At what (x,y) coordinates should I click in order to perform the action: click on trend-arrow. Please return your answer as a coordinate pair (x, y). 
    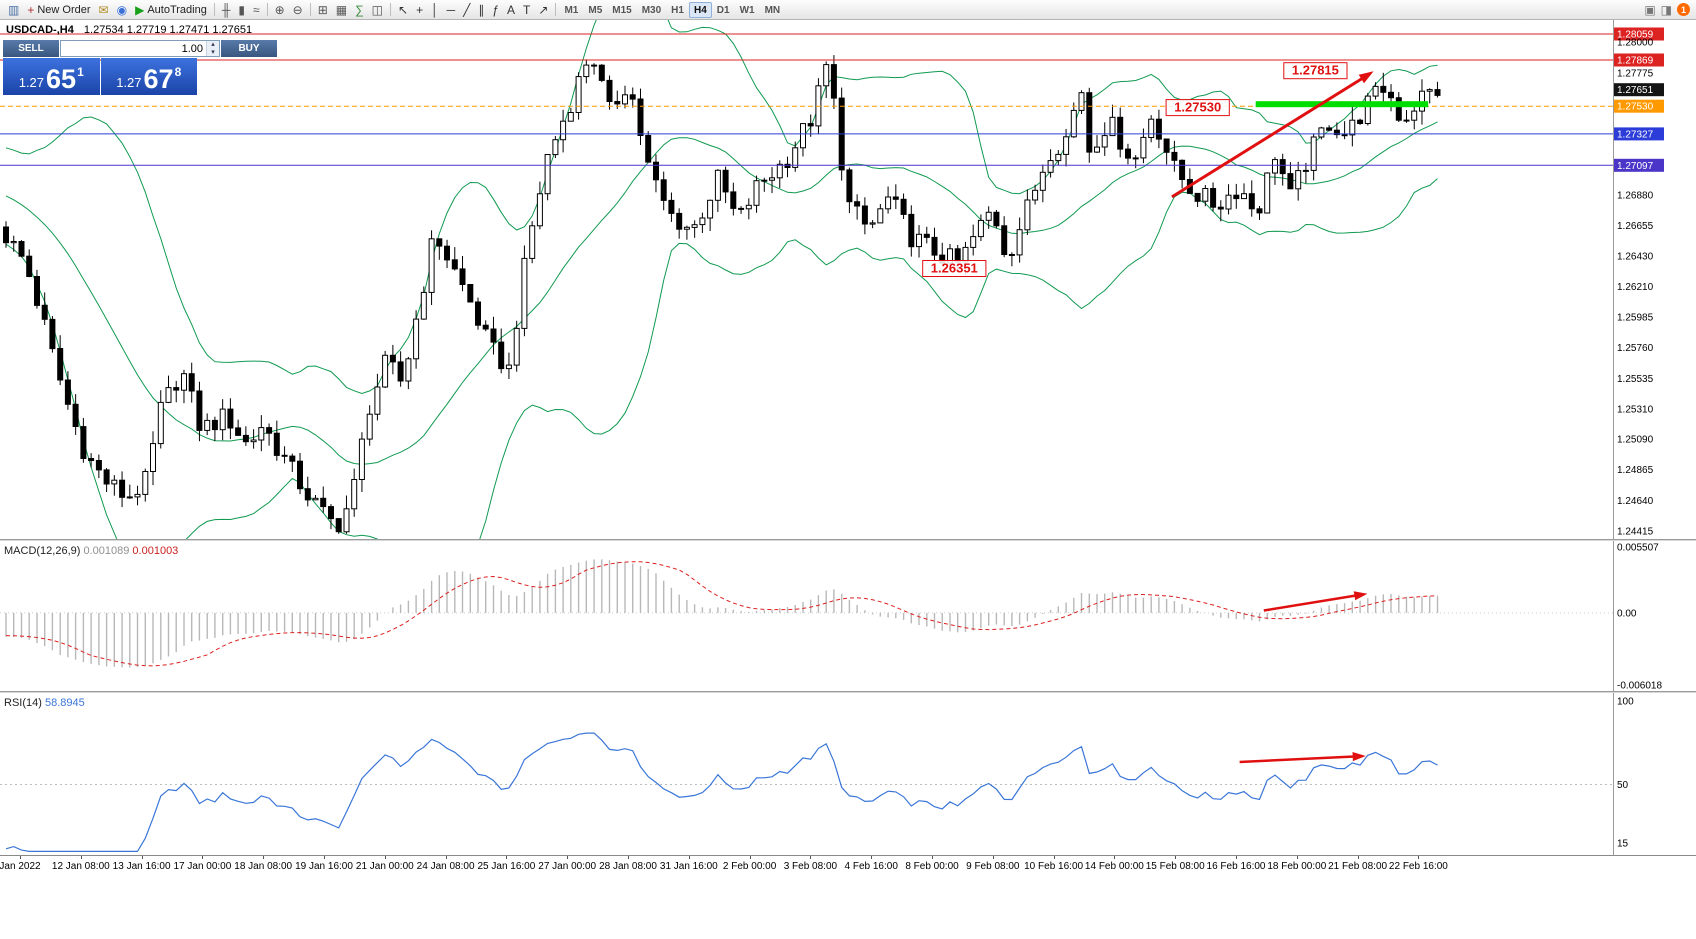
    Looking at the image, I should click on (1272, 135).